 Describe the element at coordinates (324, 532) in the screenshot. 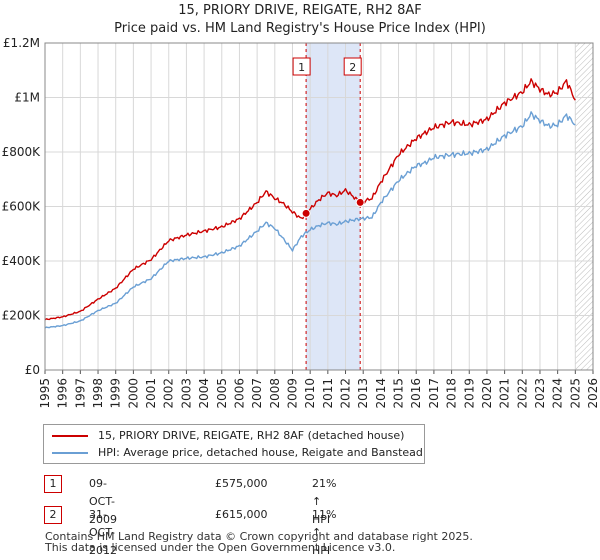

I see `annotation-hpi: 11% ↑ HPI` at that location.